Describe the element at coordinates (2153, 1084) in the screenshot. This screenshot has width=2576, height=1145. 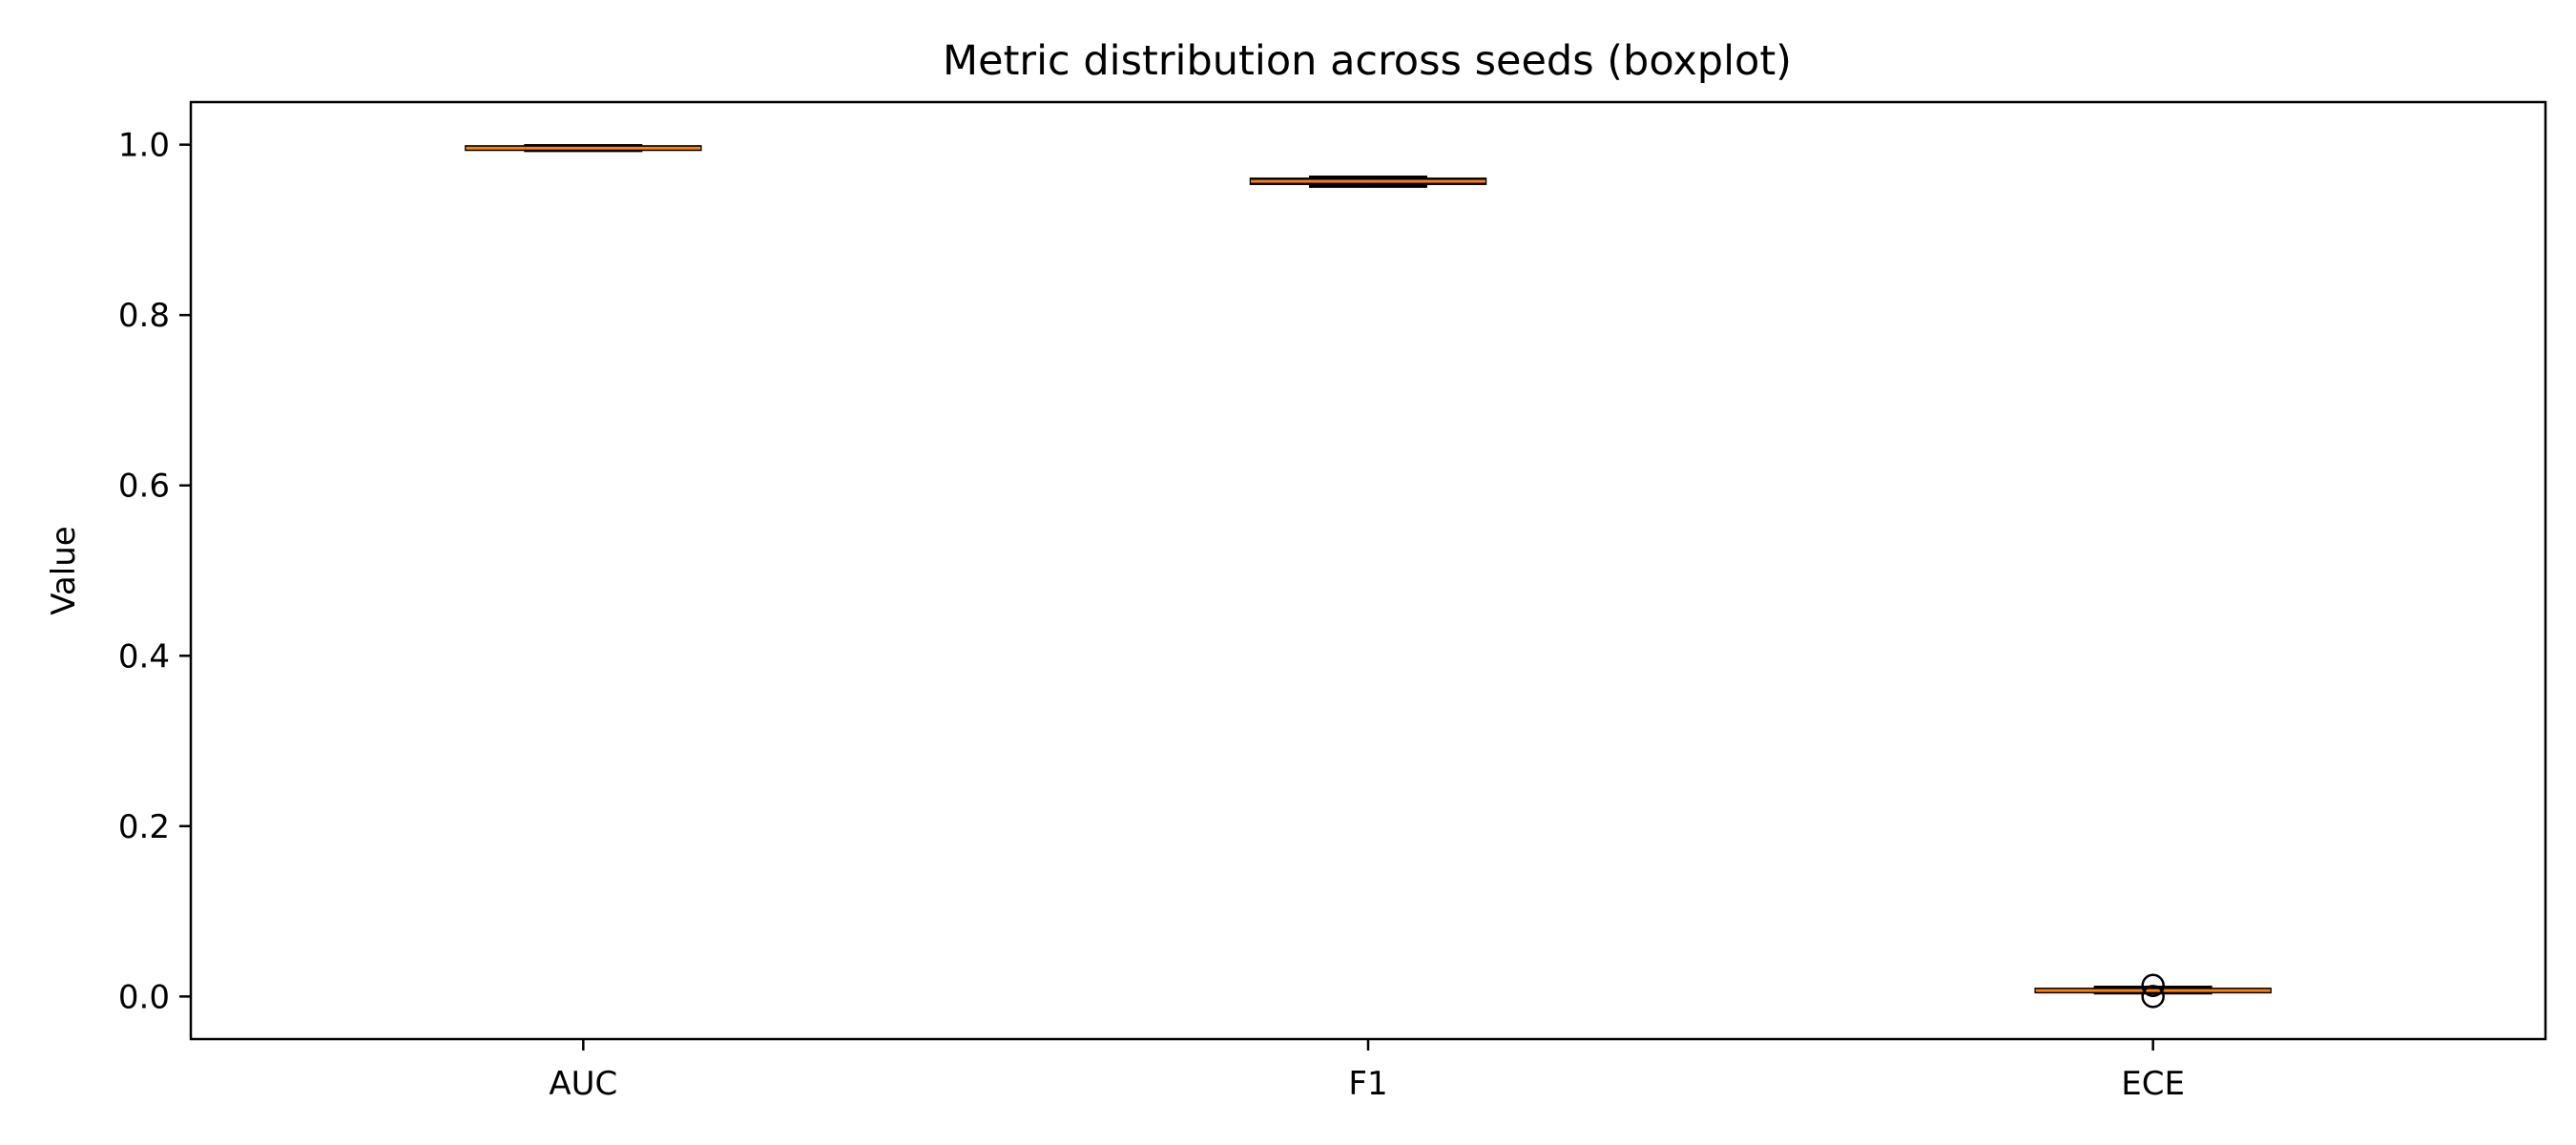
I see `x-tick-label: ECE` at that location.